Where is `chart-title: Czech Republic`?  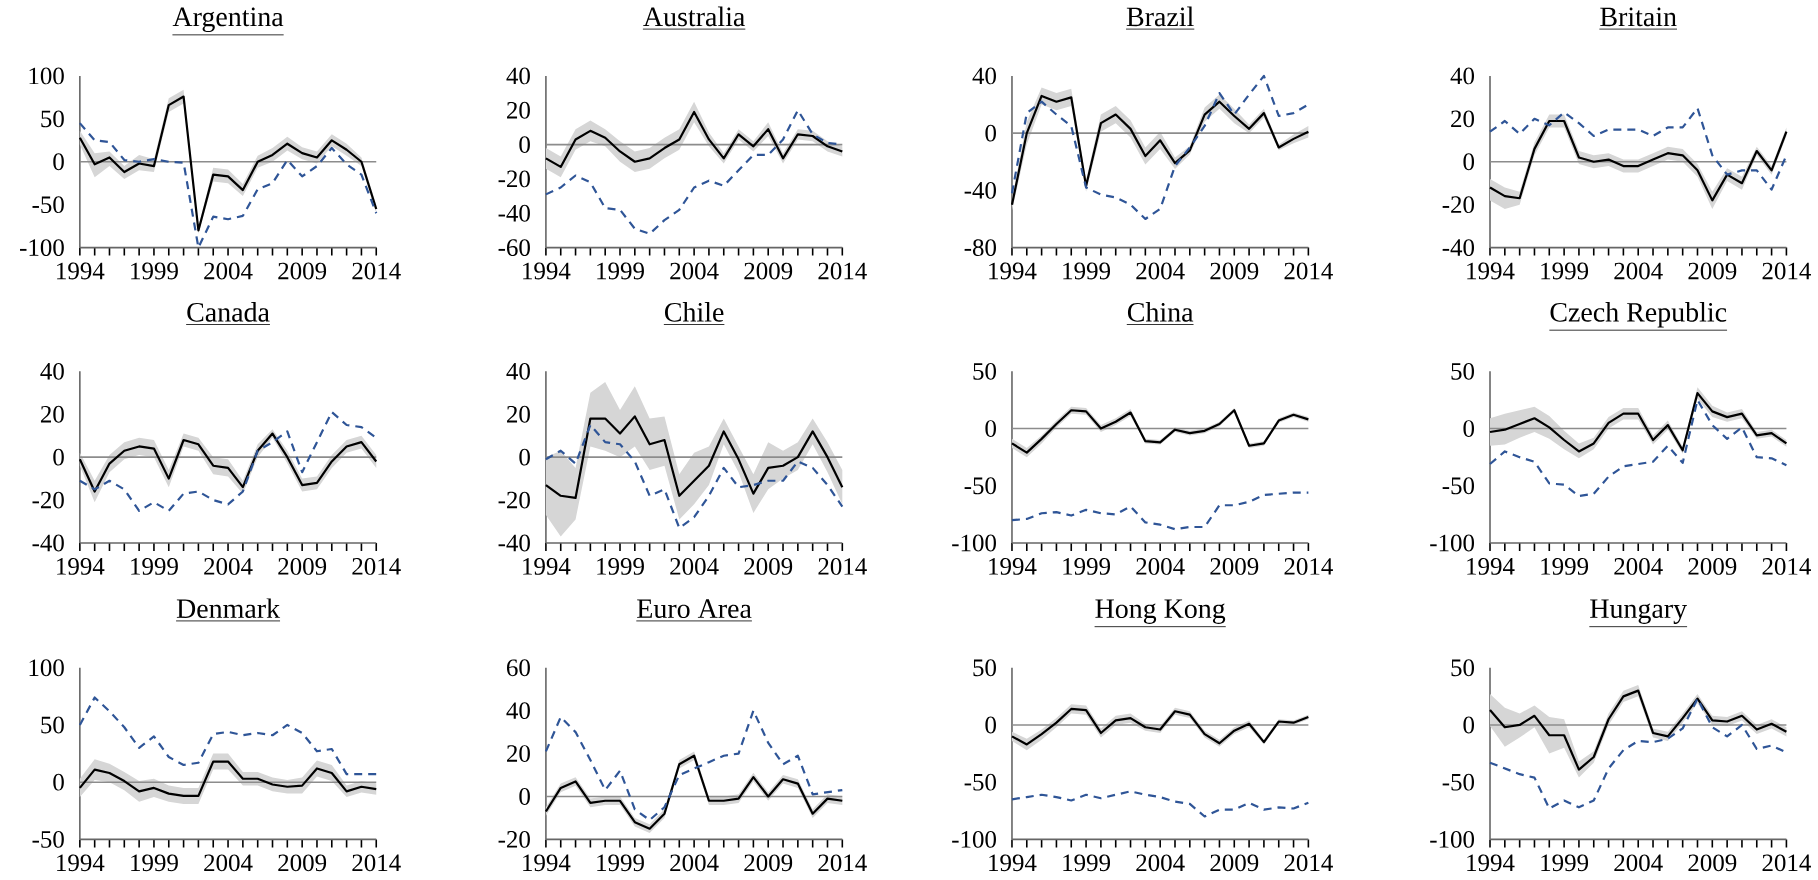
chart-title: Czech Republic is located at coordinates (1638, 314).